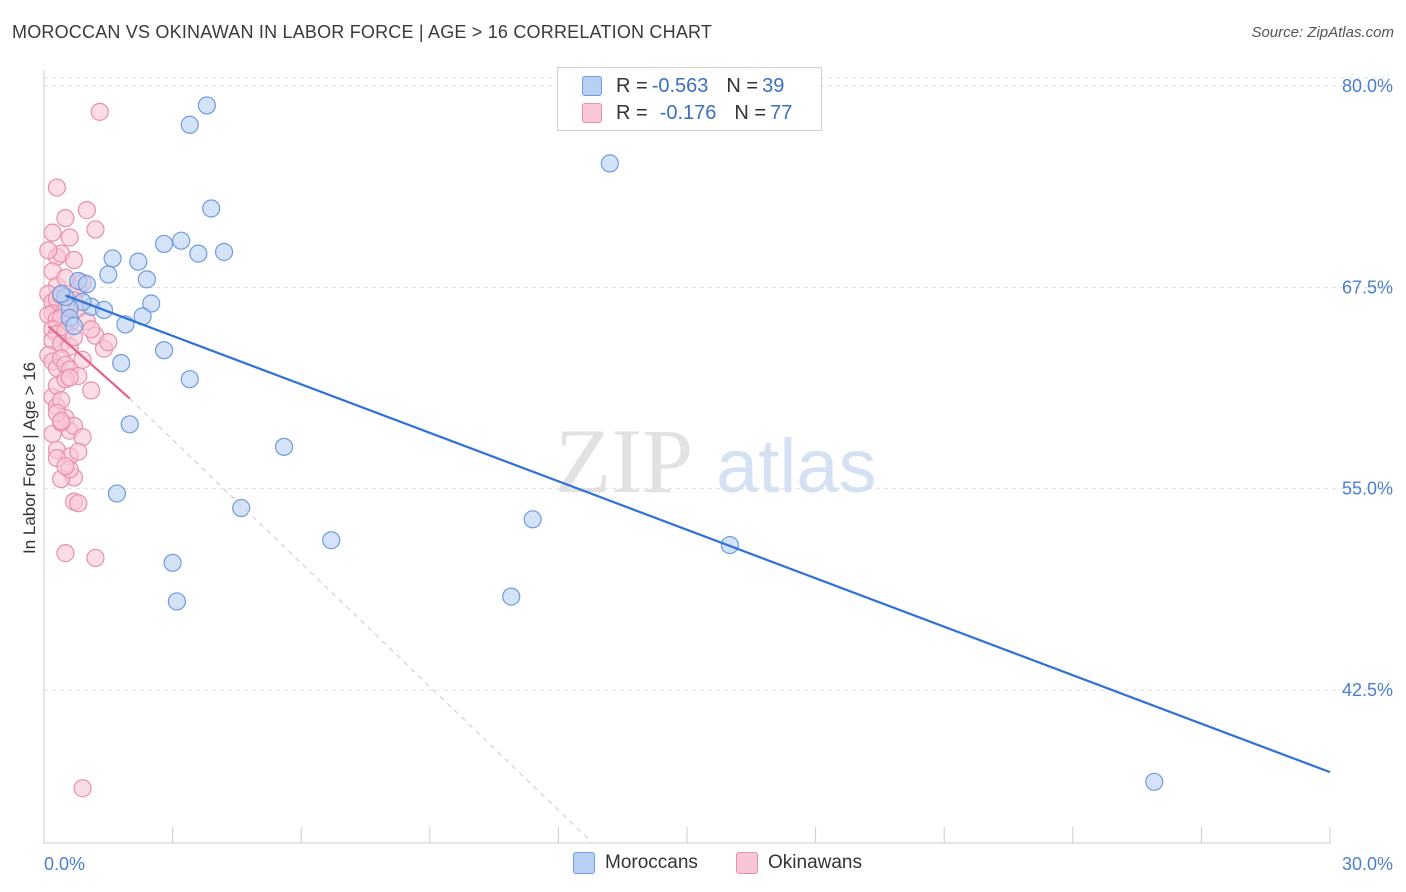 This screenshot has height=892, width=1406. What do you see at coordinates (1367, 86) in the screenshot?
I see `y-tick-label: 80.0%` at bounding box center [1367, 86].